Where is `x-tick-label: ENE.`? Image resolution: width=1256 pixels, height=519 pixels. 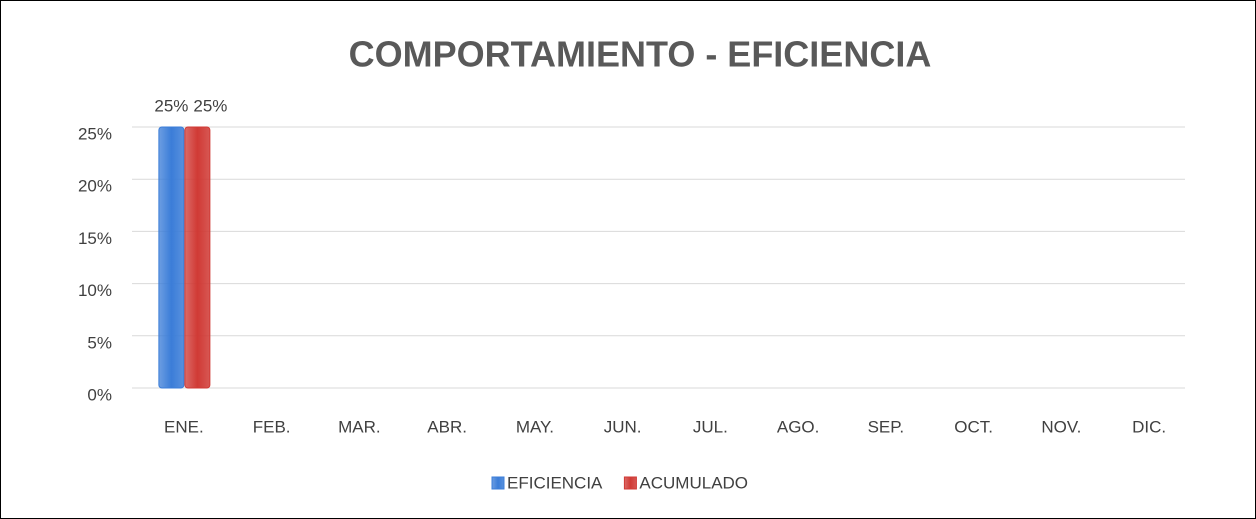
x-tick-label: ENE. is located at coordinates (184, 426).